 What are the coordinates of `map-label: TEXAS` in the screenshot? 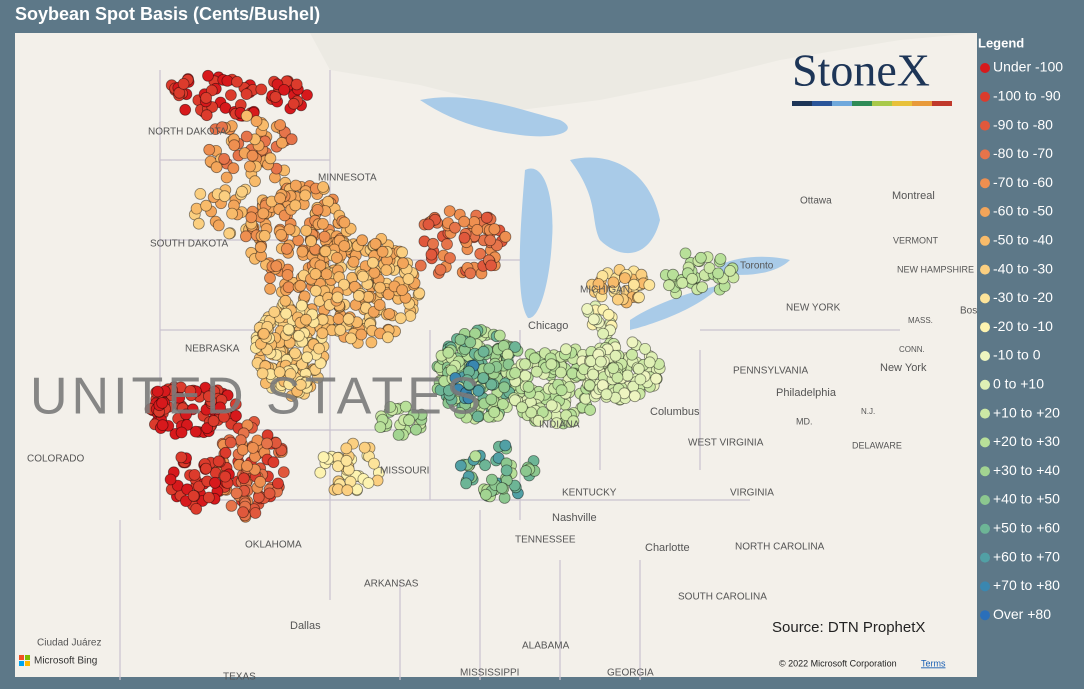 It's located at (239, 677).